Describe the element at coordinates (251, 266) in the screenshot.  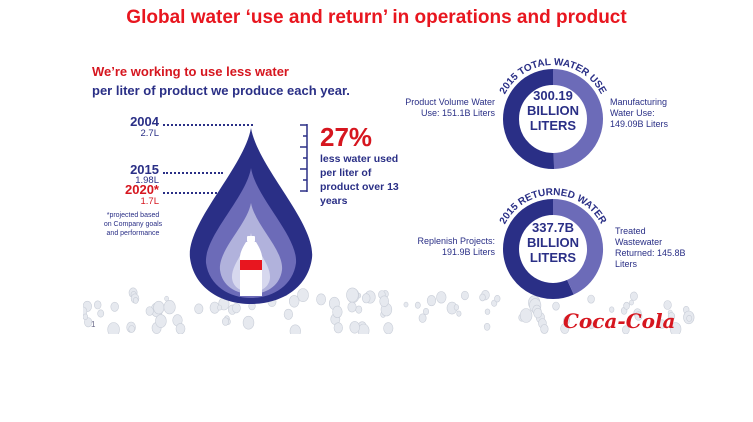
I see `bottle-icon` at that location.